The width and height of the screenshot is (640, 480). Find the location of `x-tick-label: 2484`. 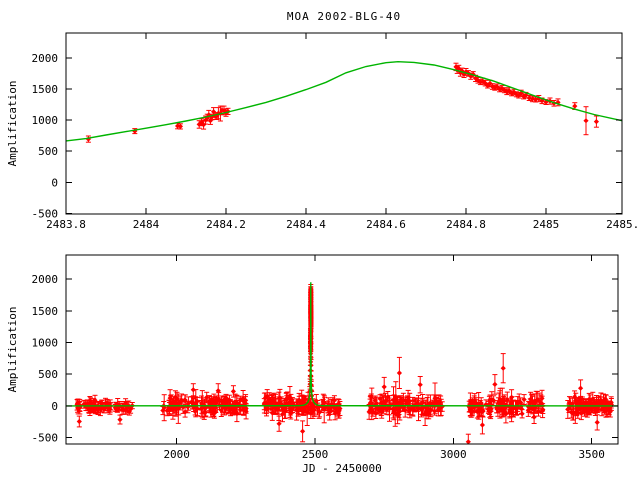

x-tick-label: 2484 is located at coordinates (146, 224).